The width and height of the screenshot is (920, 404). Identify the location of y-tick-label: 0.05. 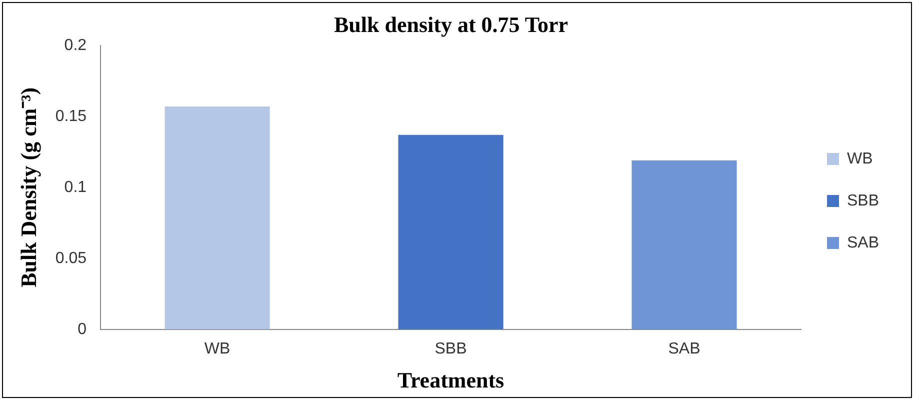
(71, 258).